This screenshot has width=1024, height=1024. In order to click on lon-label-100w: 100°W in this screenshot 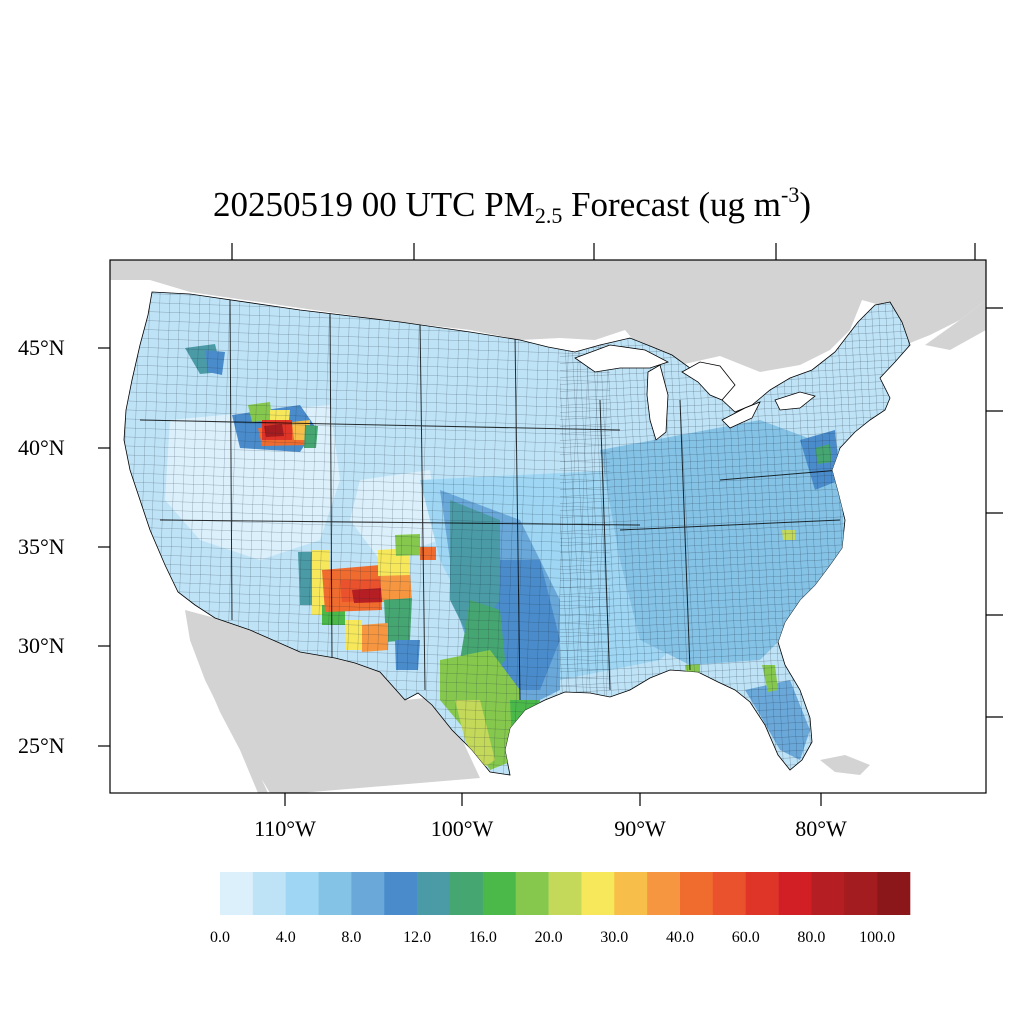, I will do `click(462, 828)`.